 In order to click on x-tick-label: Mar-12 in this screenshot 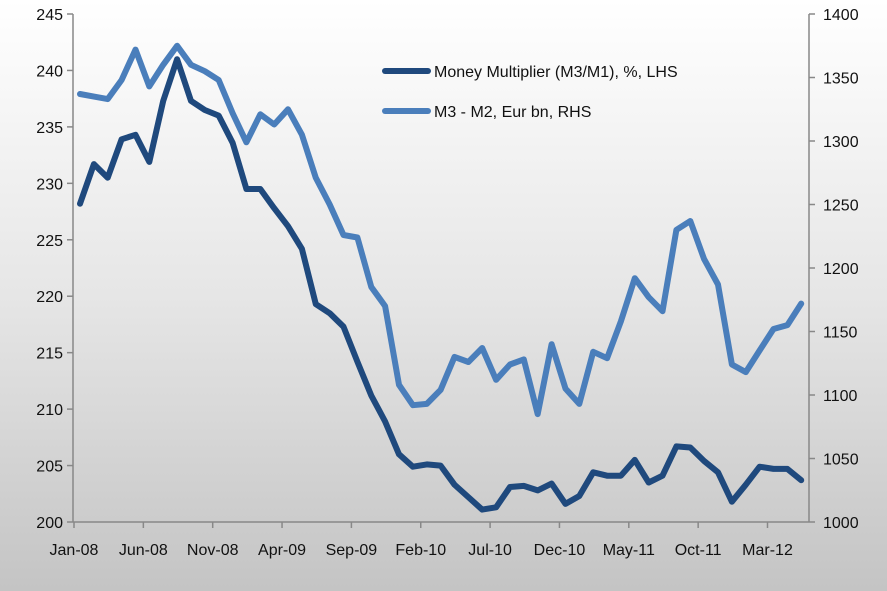, I will do `click(767, 550)`.